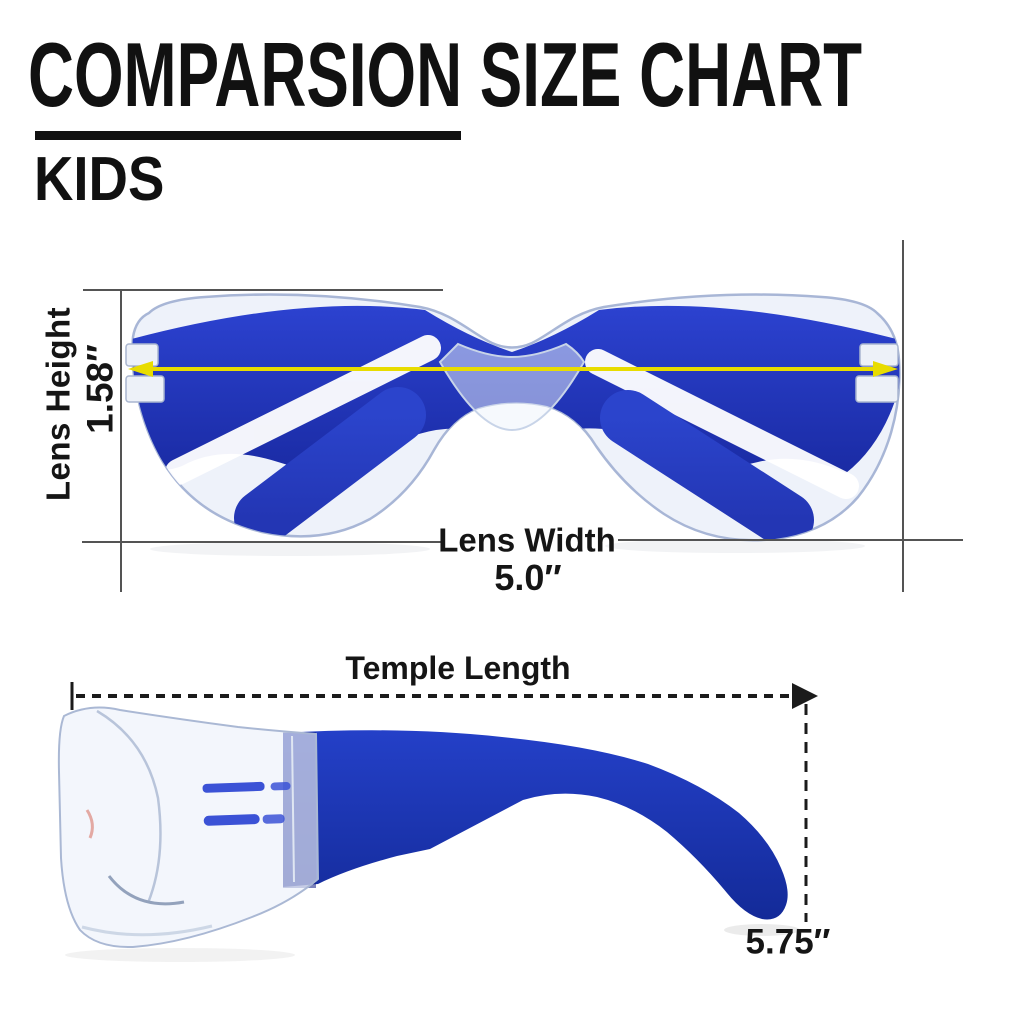 The image size is (1024, 1024). What do you see at coordinates (140, 369) in the screenshot?
I see `arrow-left-icon` at bounding box center [140, 369].